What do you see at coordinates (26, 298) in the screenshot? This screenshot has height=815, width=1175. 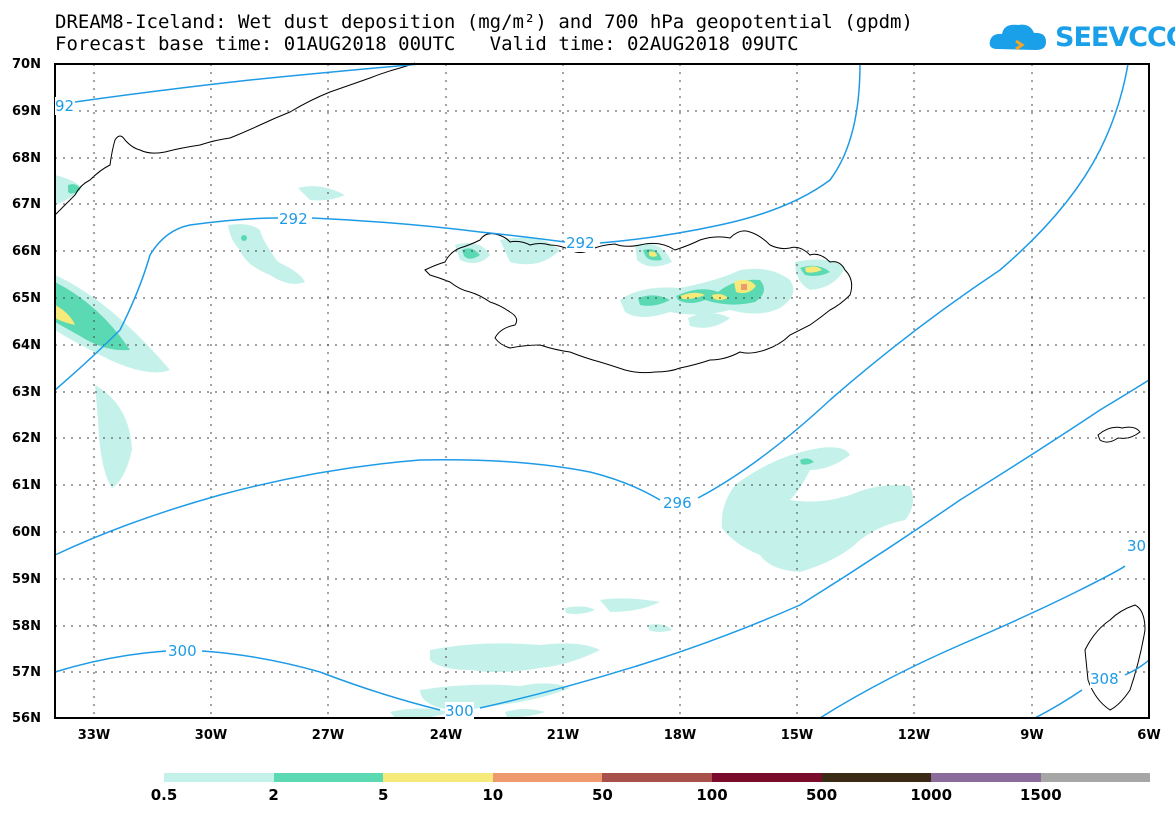 I see `lat-label: 65N` at bounding box center [26, 298].